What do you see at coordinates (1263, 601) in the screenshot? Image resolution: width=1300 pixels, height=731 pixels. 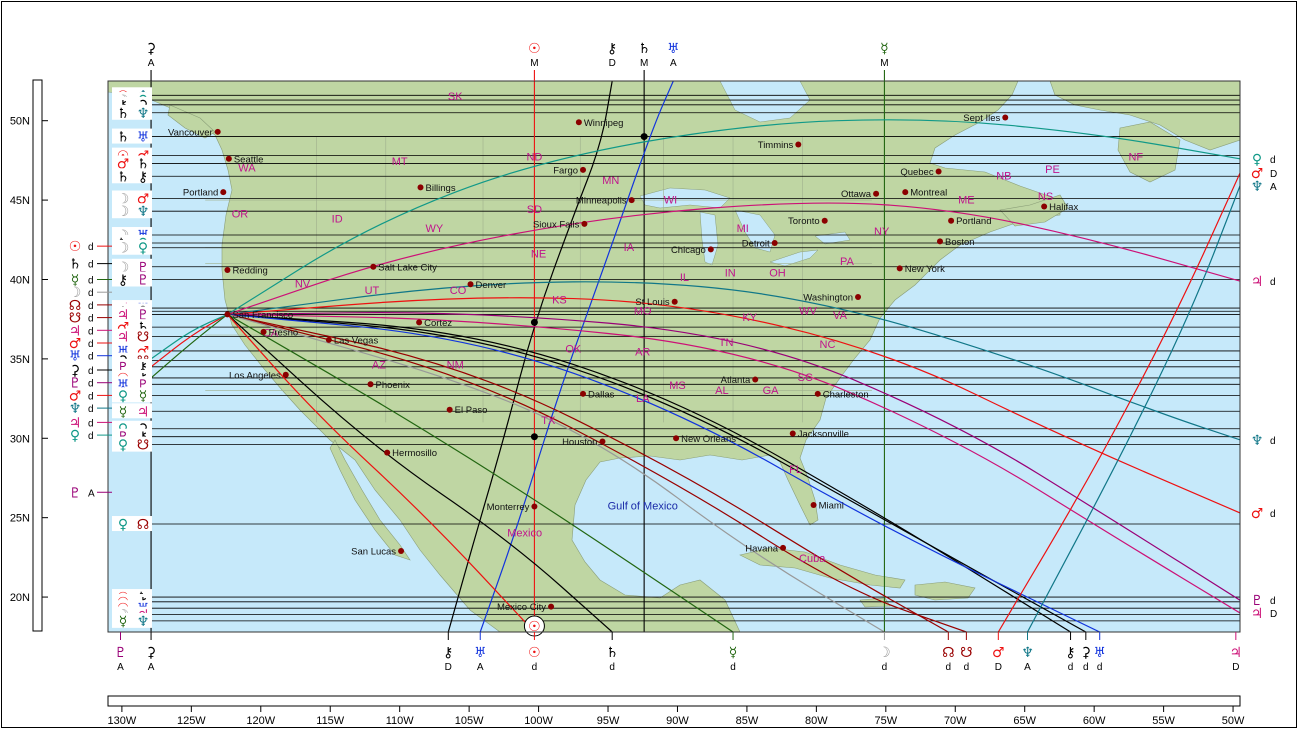 I see `right-line-marker: ♇ d` at bounding box center [1263, 601].